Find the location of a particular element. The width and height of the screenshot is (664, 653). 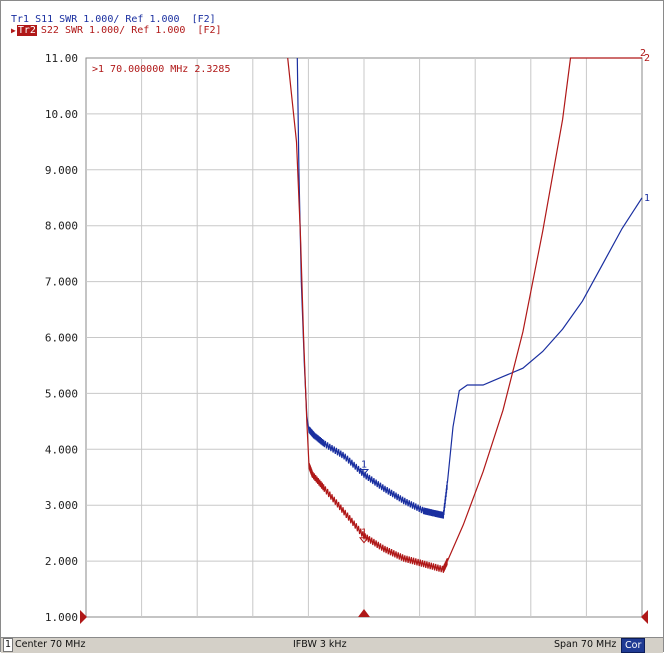

y-tick-label: 2.000 is located at coordinates (61, 561).